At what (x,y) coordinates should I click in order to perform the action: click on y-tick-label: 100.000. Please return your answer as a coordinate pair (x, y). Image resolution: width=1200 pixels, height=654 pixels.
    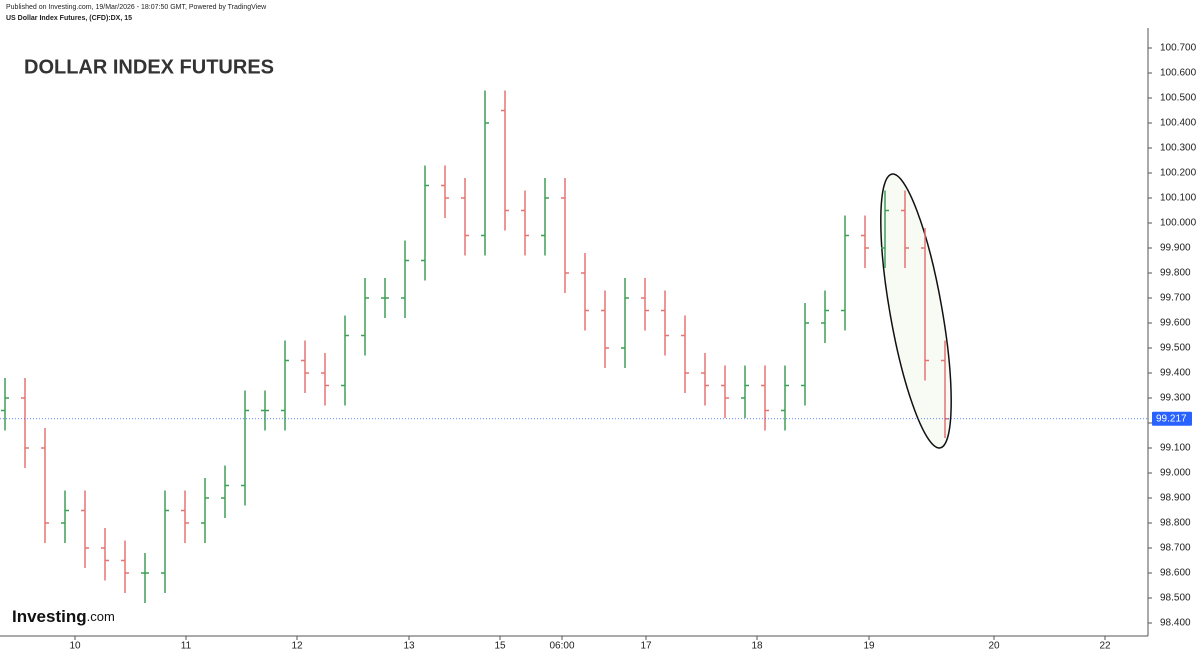
    Looking at the image, I should click on (1178, 223).